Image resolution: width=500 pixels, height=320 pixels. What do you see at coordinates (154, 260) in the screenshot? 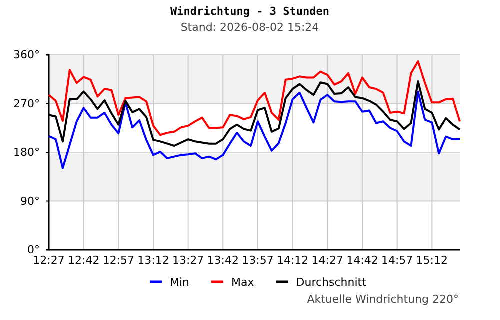
I see `x-tick-label: 13:12` at bounding box center [154, 260].